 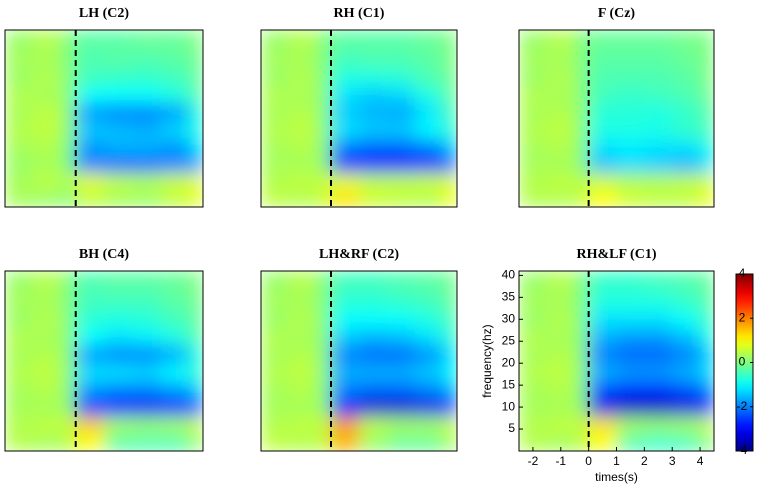 I want to click on colorbar-tick-label: 0, so click(x=742, y=362).